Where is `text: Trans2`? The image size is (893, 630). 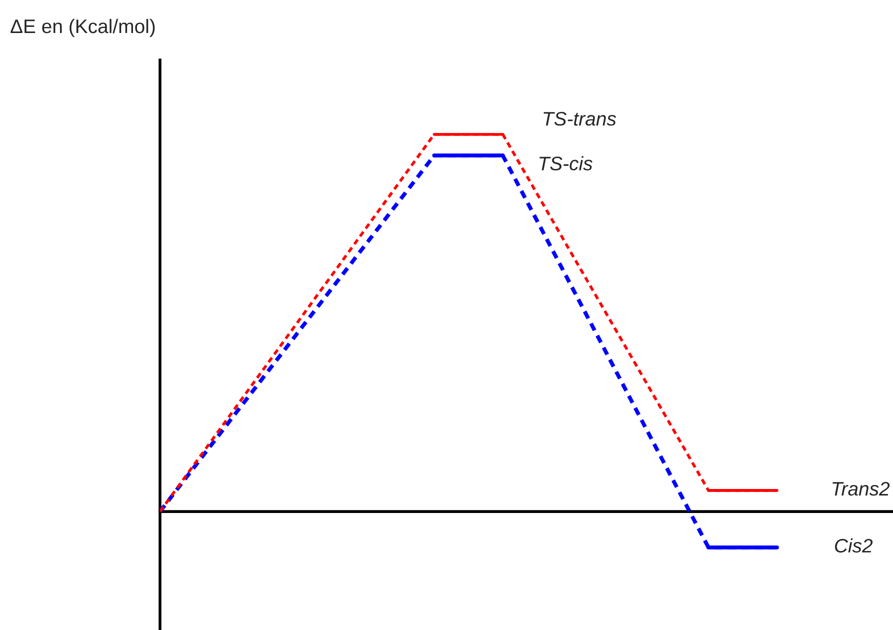 text: Trans2 is located at coordinates (861, 489).